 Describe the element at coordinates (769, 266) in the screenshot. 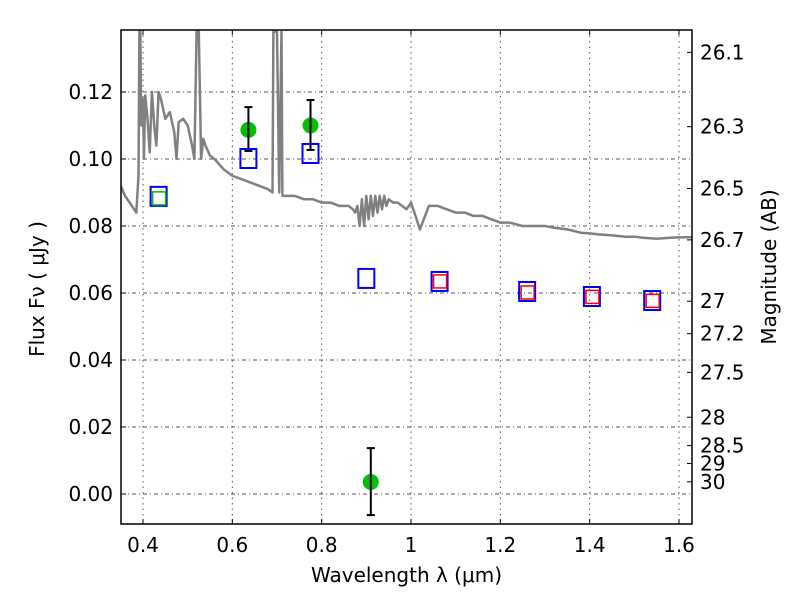

I see `right-axis-title: Magnitude (AB)` at that location.